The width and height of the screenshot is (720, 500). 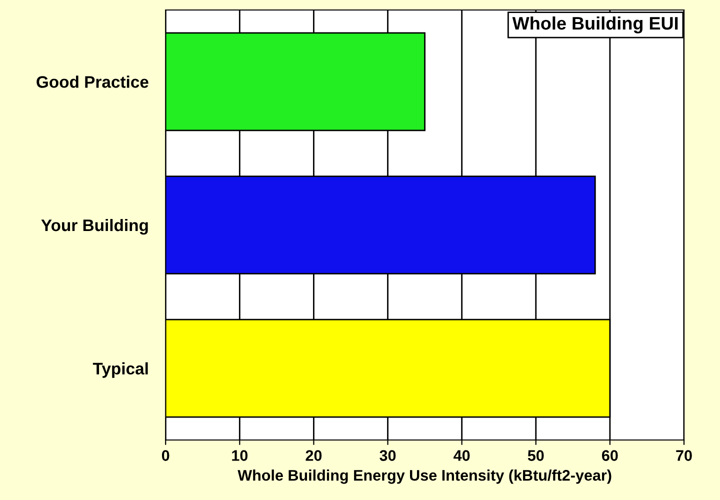 What do you see at coordinates (240, 455) in the screenshot?
I see `x-tick-label: 10` at bounding box center [240, 455].